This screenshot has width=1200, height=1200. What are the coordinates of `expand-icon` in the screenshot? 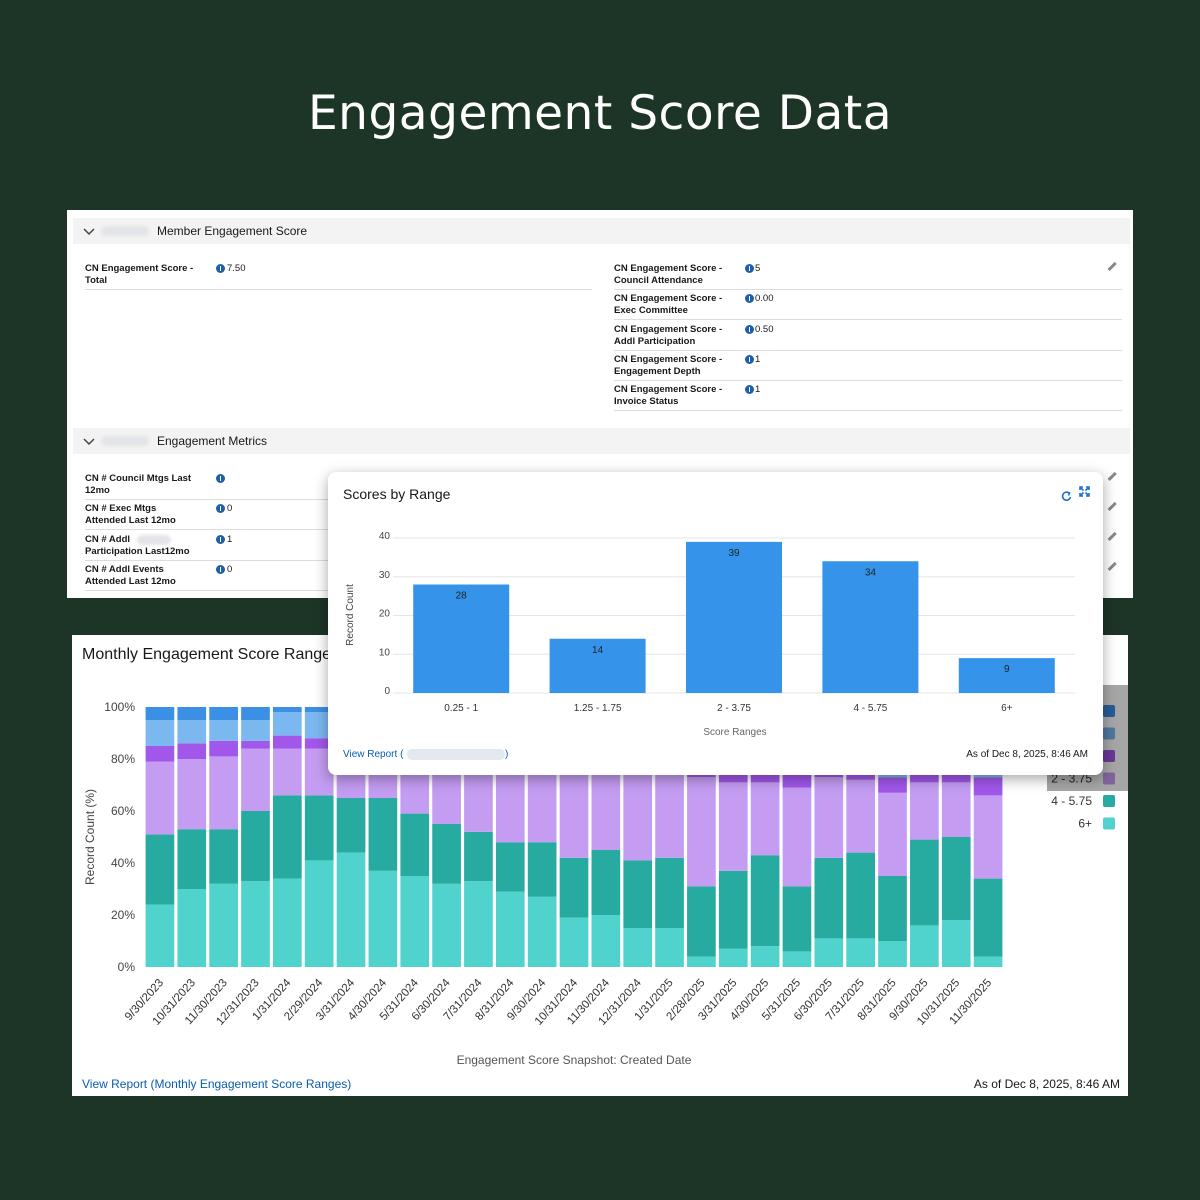 It's located at (1084, 491).